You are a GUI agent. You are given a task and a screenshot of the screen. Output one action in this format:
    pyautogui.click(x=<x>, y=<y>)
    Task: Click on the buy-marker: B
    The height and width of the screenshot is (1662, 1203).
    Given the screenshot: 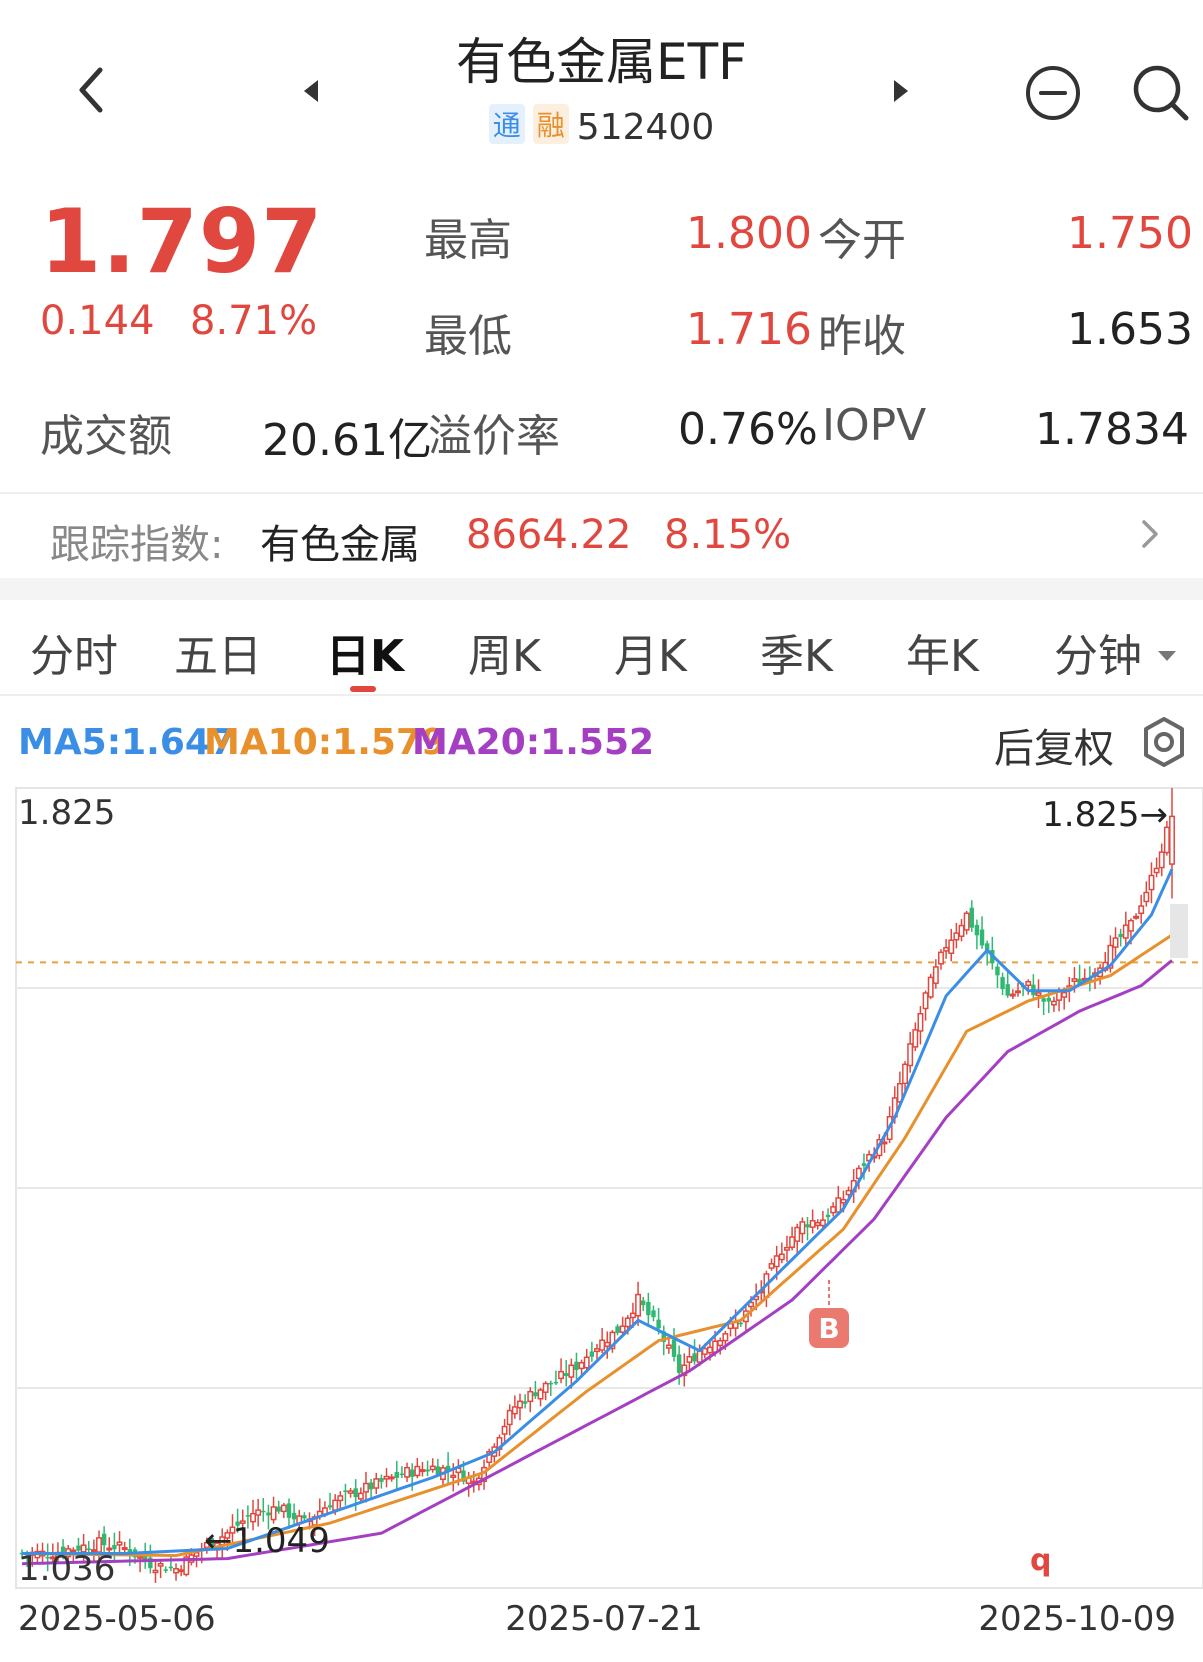 What is the action you would take?
    pyautogui.click(x=829, y=1314)
    